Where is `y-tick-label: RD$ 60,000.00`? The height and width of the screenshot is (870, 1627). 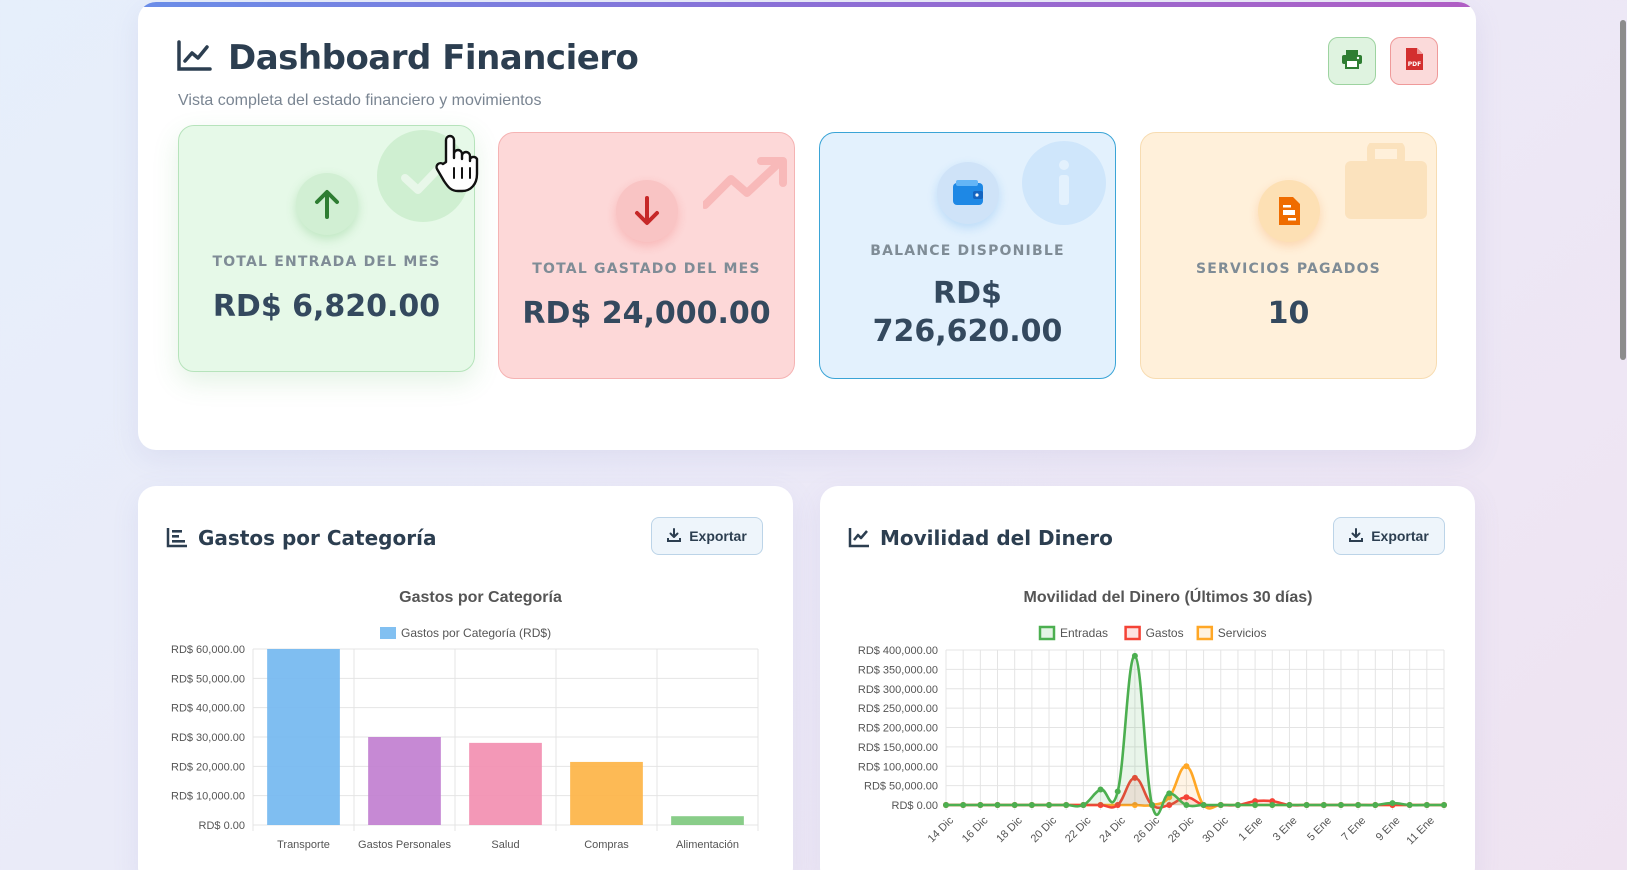 y-tick-label: RD$ 60,000.00 is located at coordinates (208, 650).